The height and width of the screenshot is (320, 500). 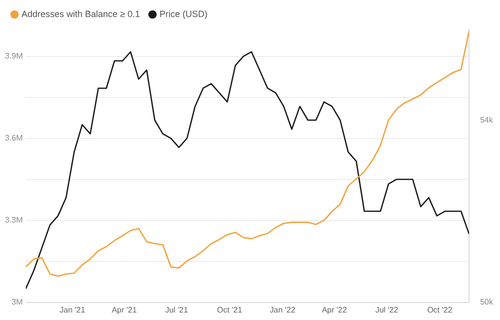 I want to click on y-tick-label: 3.9M, so click(x=14, y=56).